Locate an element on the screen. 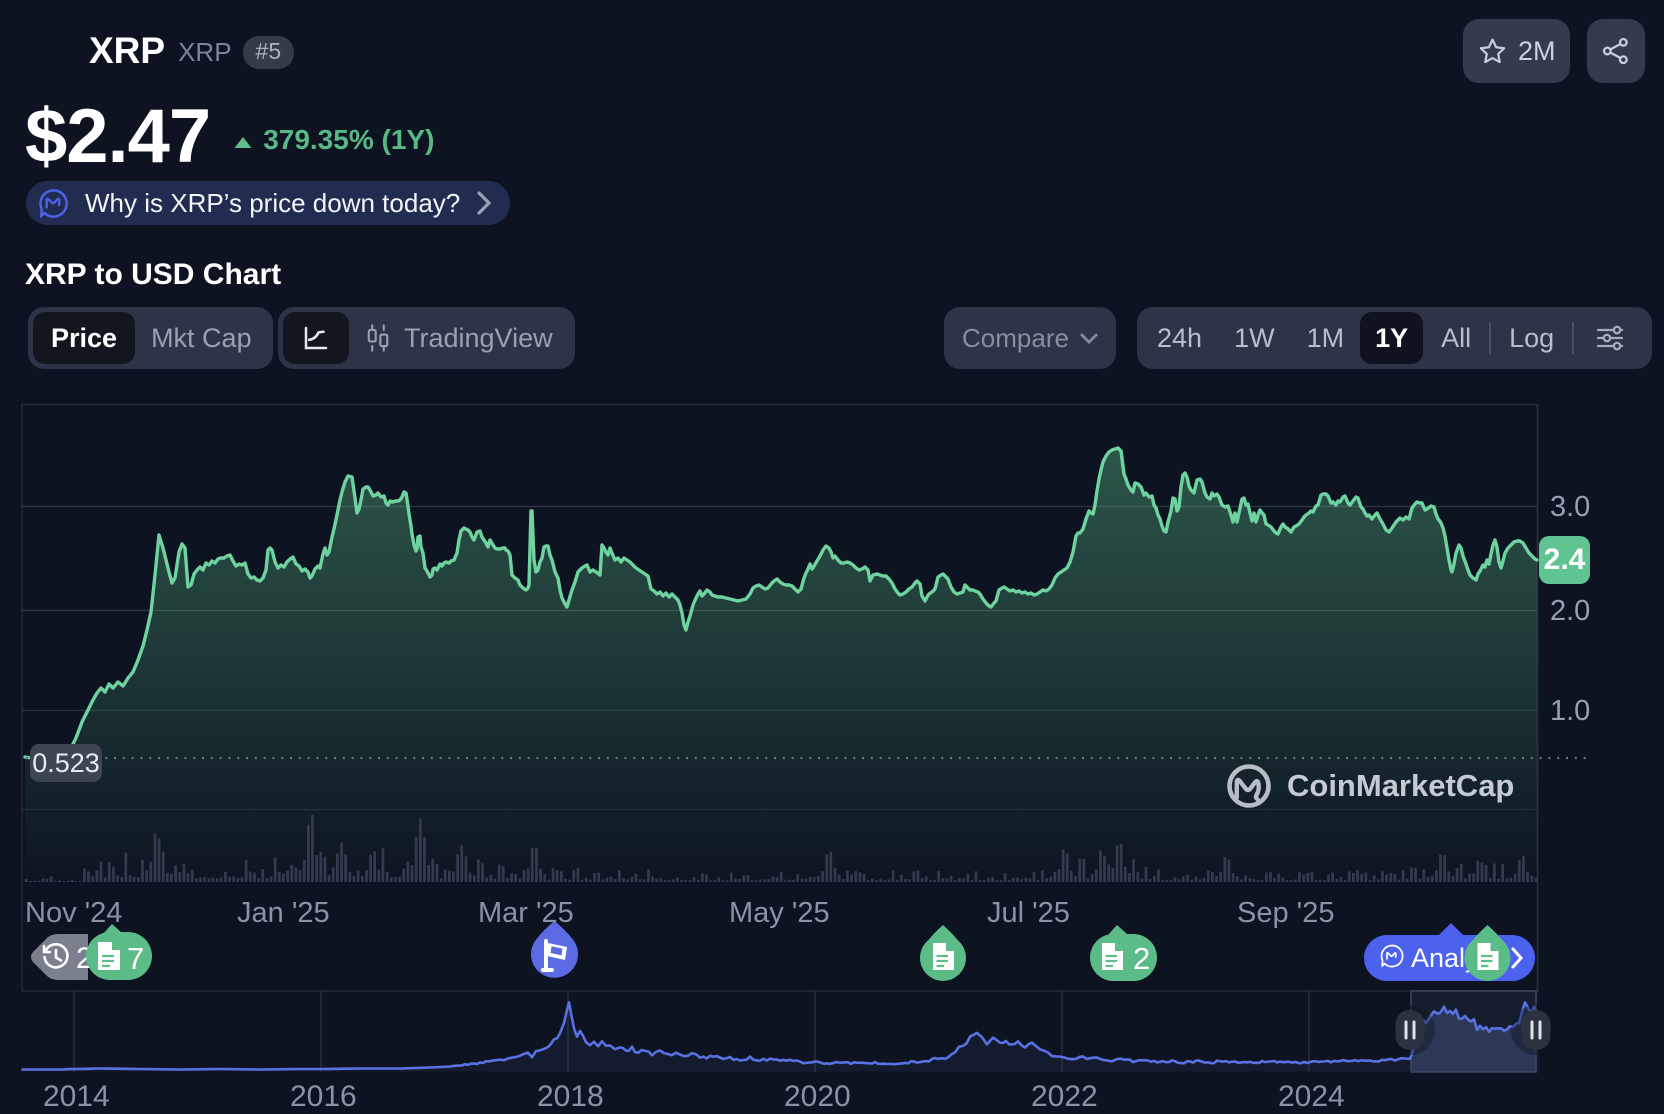 The width and height of the screenshot is (1664, 1114). svg-text: 2 is located at coordinates (1141, 958).